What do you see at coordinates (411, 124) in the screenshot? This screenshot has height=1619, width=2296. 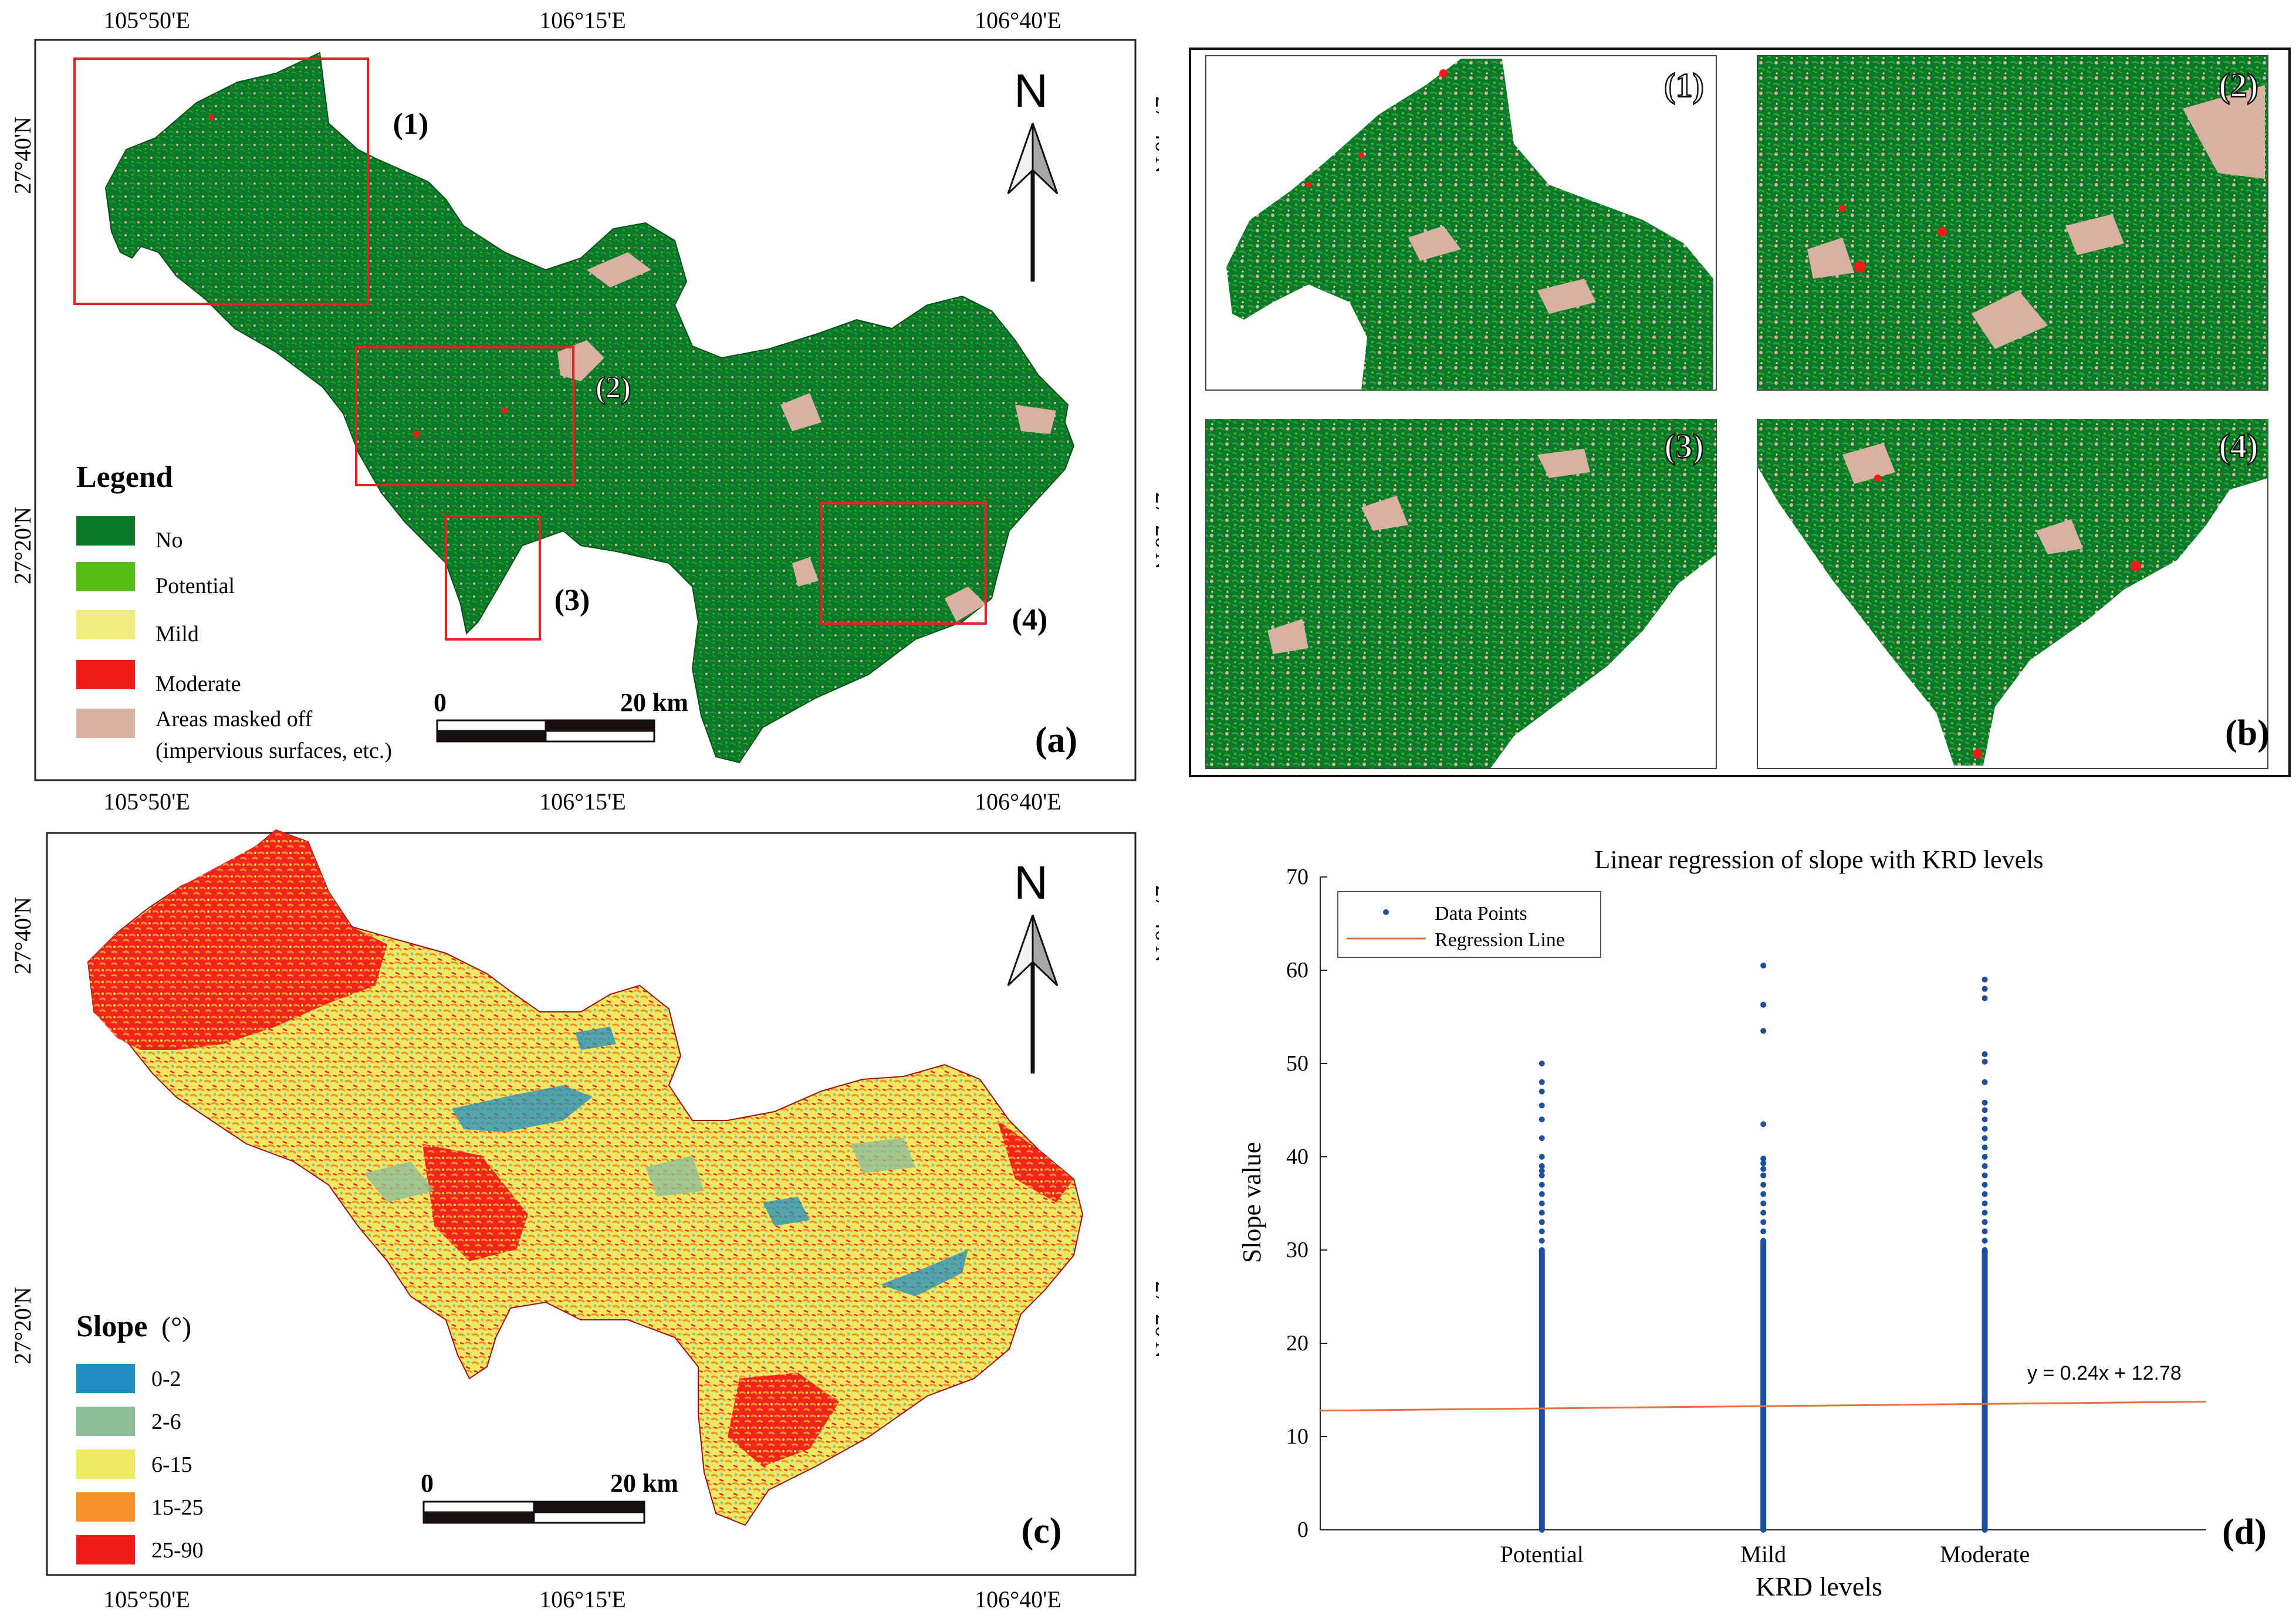 I see `region-label-1: (1)` at bounding box center [411, 124].